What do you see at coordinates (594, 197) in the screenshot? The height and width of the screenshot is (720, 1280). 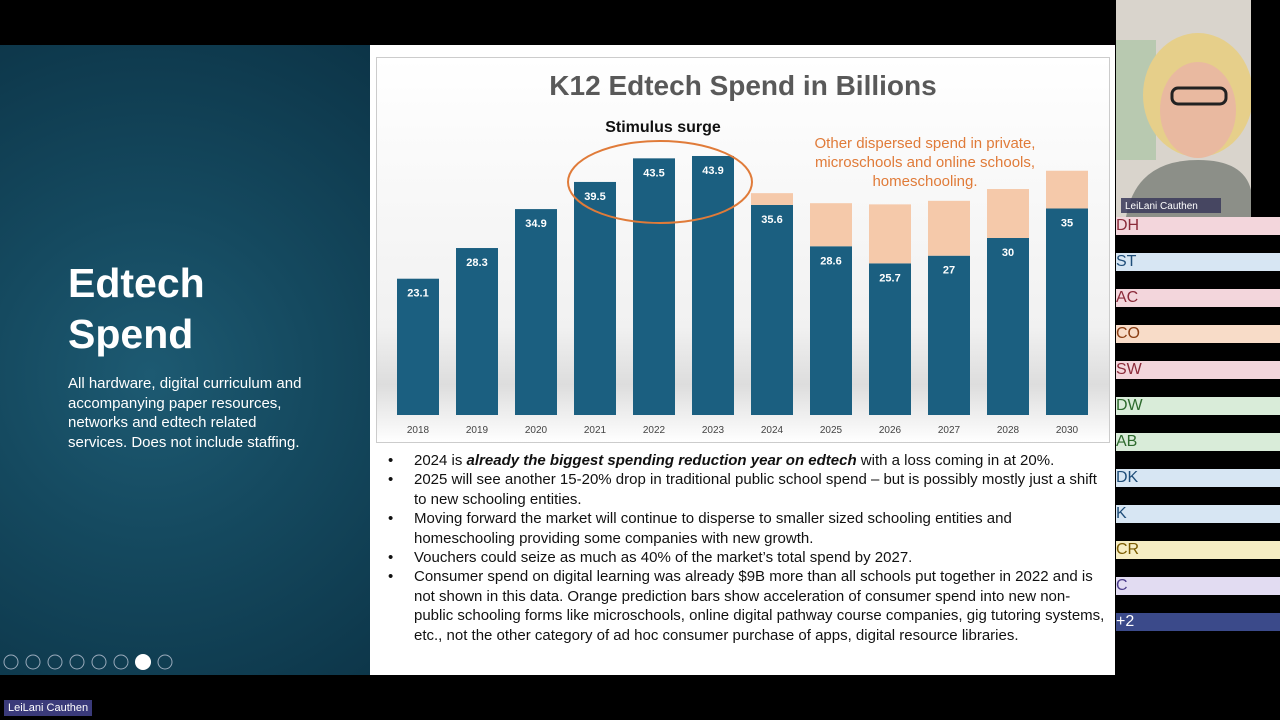 I see `value-label: 39.5` at bounding box center [594, 197].